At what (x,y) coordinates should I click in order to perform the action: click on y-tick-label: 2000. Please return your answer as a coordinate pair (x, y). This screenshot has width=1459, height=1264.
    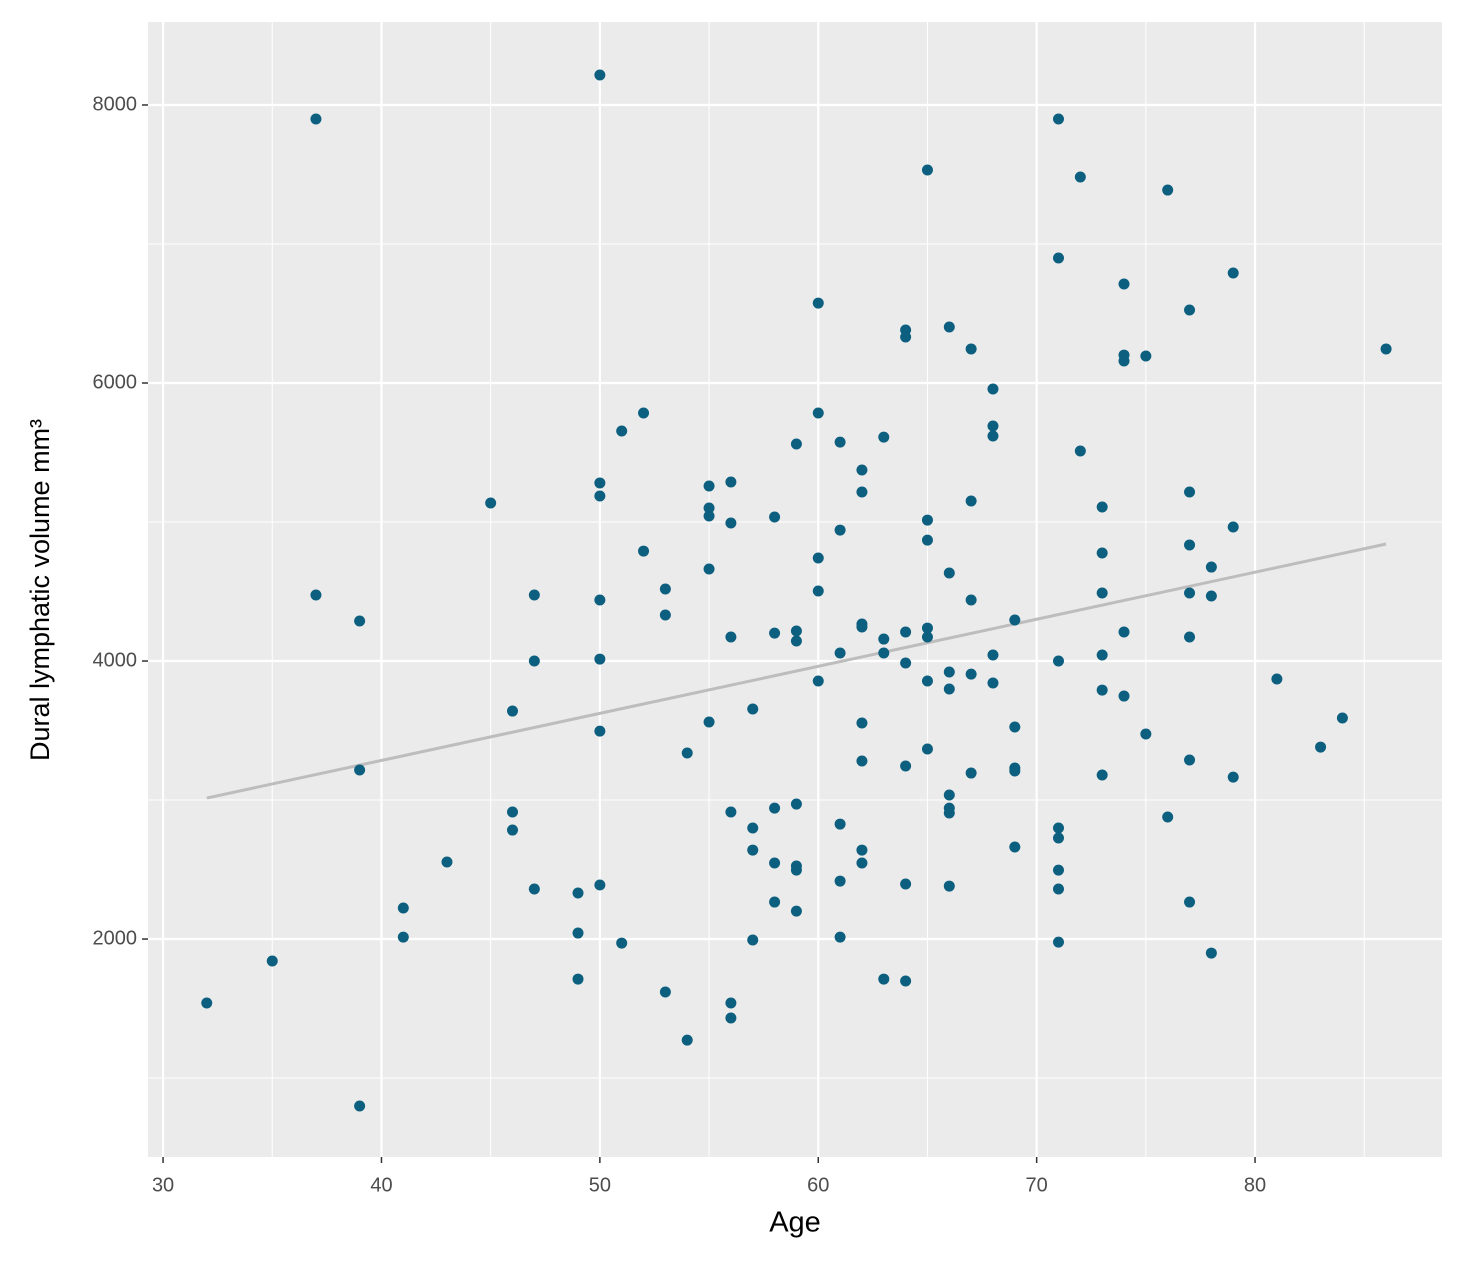
    Looking at the image, I should click on (115, 938).